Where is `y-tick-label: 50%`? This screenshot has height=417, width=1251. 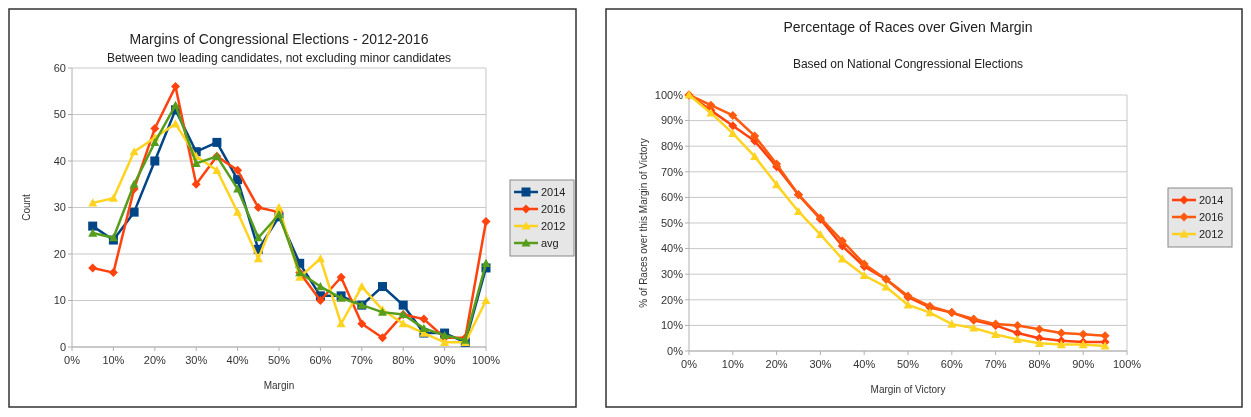 y-tick-label: 50% is located at coordinates (672, 222).